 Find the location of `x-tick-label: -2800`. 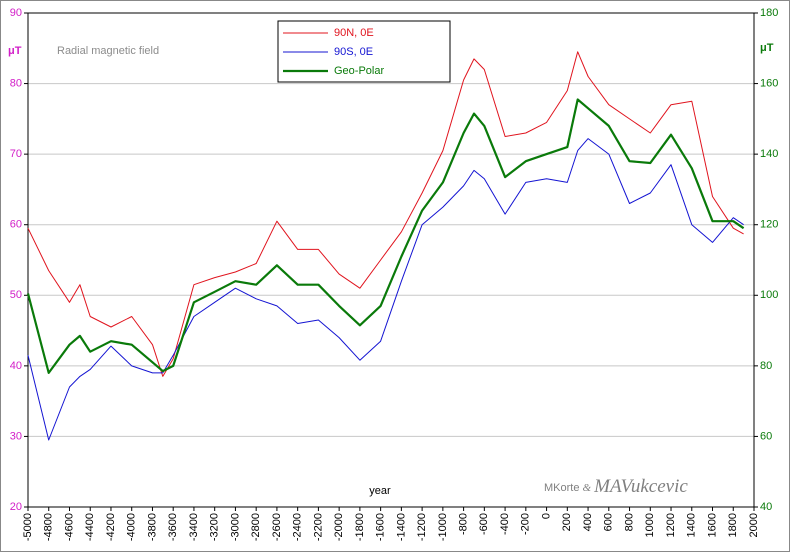

x-tick-label: -2800 is located at coordinates (256, 527).